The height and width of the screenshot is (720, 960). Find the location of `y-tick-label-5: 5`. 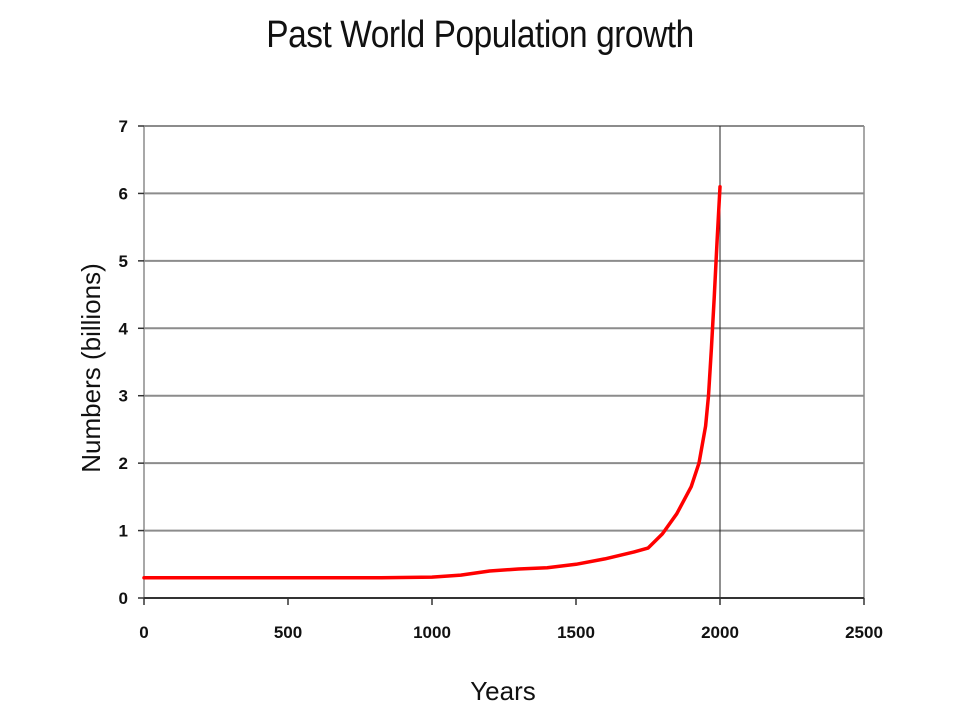

y-tick-label-5: 5 is located at coordinates (123, 261).